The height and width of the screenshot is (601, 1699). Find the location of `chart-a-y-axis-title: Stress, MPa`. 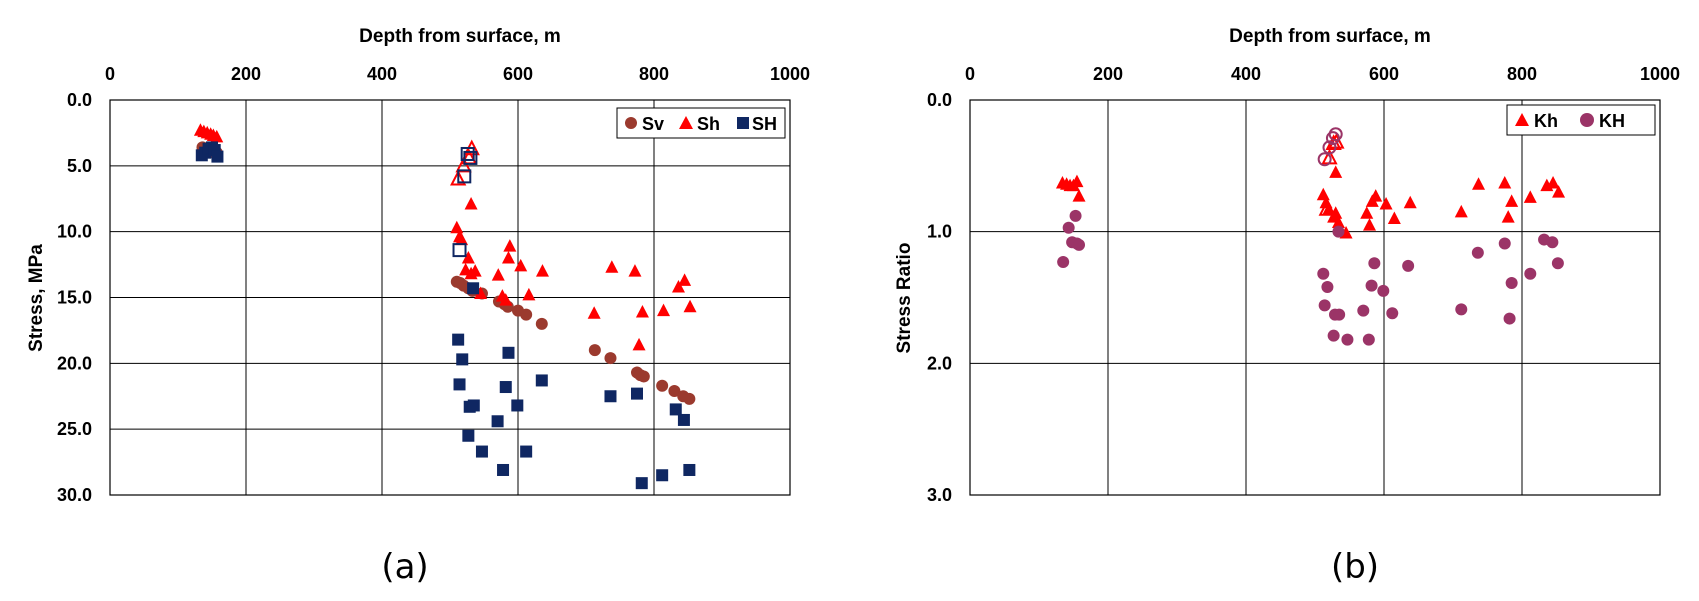

chart-a-y-axis-title: Stress, MPa is located at coordinates (36, 298).